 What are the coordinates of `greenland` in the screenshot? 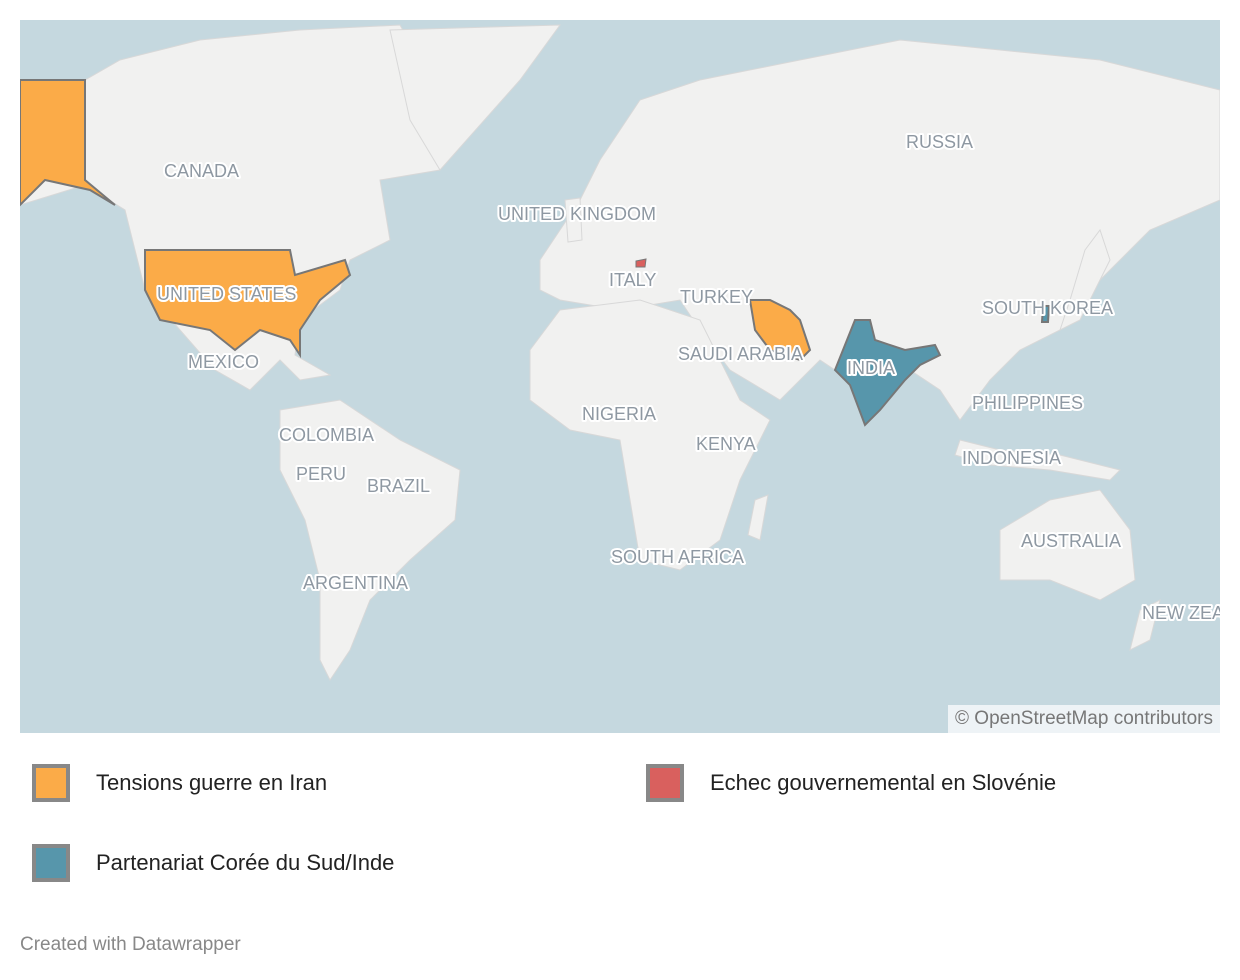 It's located at (475, 97).